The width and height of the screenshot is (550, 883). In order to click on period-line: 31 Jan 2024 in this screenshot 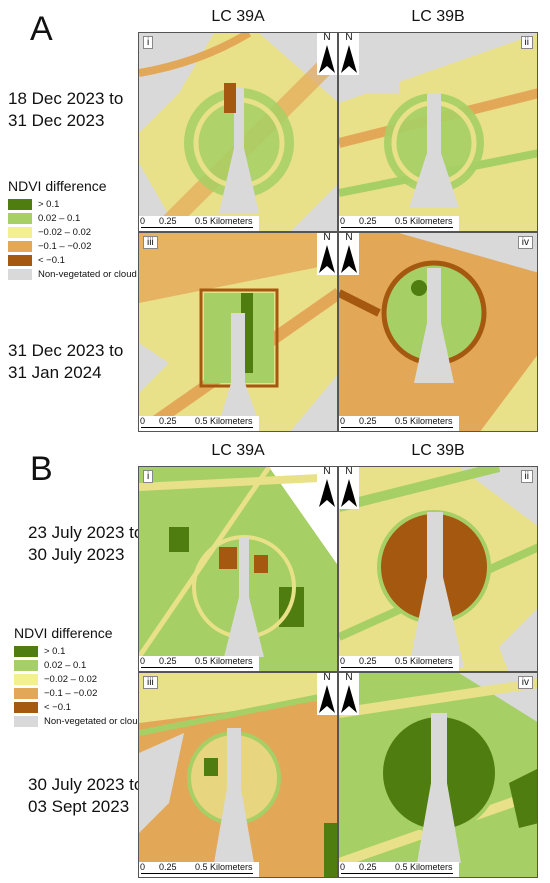, I will do `click(55, 372)`.